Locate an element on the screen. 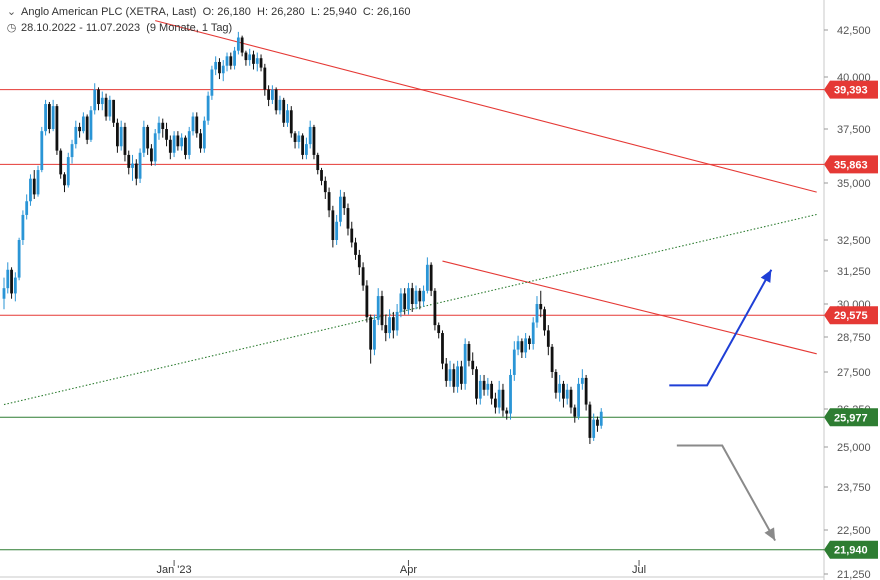  level-price-labels: 39,393 35,863 29,575 25,977 21,940 is located at coordinates (851, 319).